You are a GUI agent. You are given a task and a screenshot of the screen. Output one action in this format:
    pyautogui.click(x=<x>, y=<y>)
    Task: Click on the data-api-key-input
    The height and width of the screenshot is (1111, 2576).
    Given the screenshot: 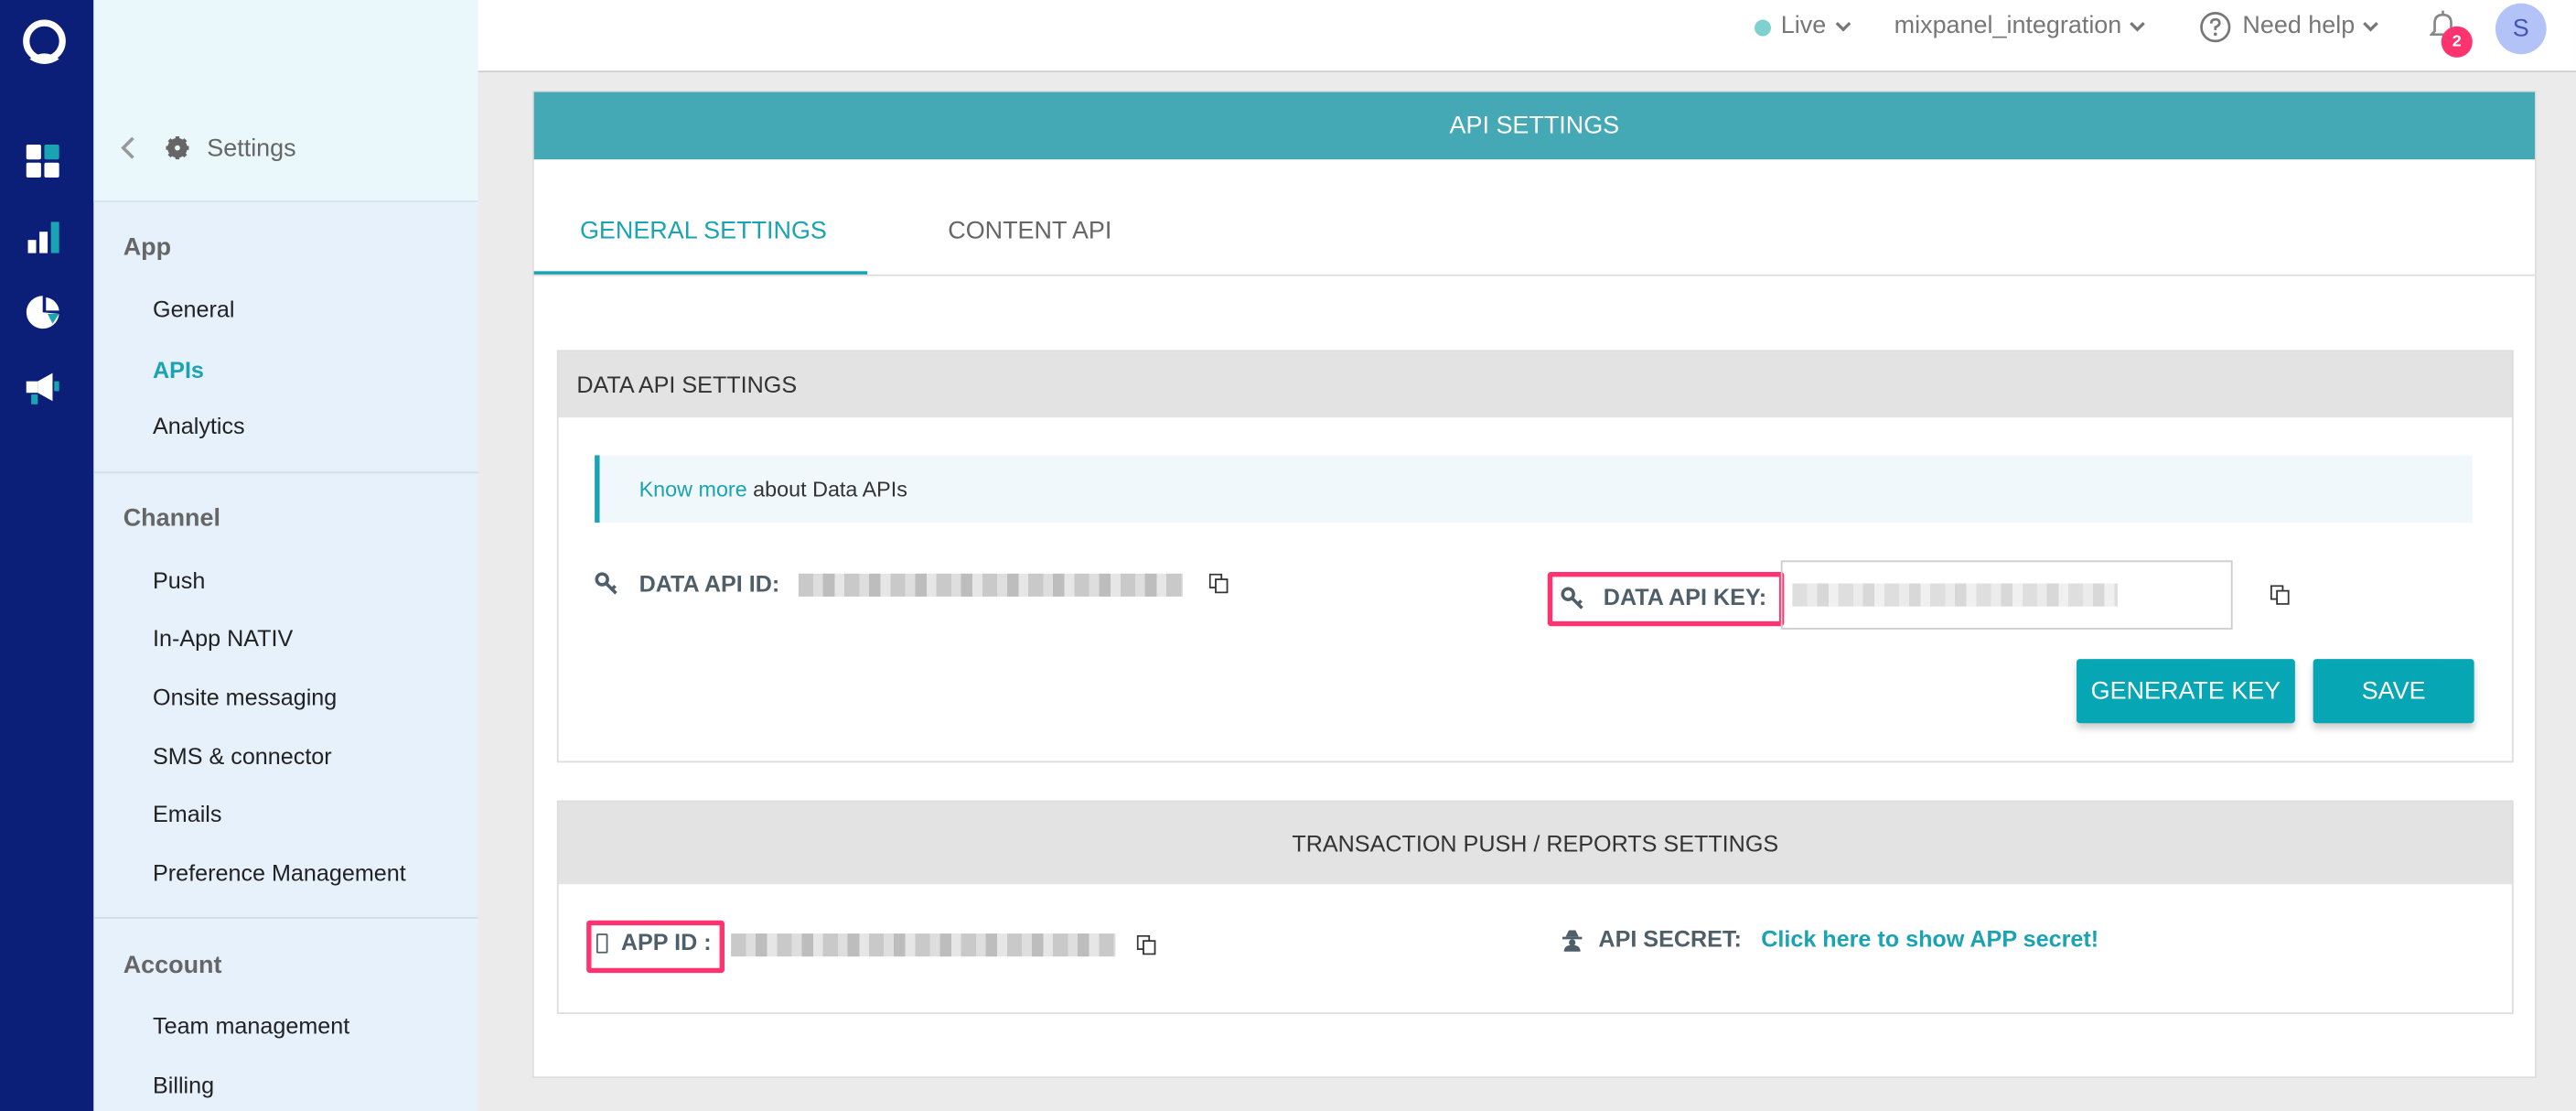 What is the action you would take?
    pyautogui.click(x=2006, y=595)
    